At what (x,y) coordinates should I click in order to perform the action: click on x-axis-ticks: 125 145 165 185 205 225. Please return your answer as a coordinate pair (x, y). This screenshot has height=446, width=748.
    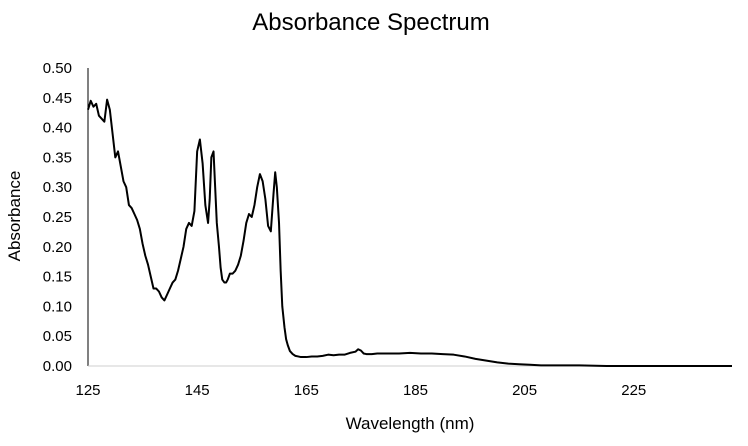
    Looking at the image, I should click on (360, 390).